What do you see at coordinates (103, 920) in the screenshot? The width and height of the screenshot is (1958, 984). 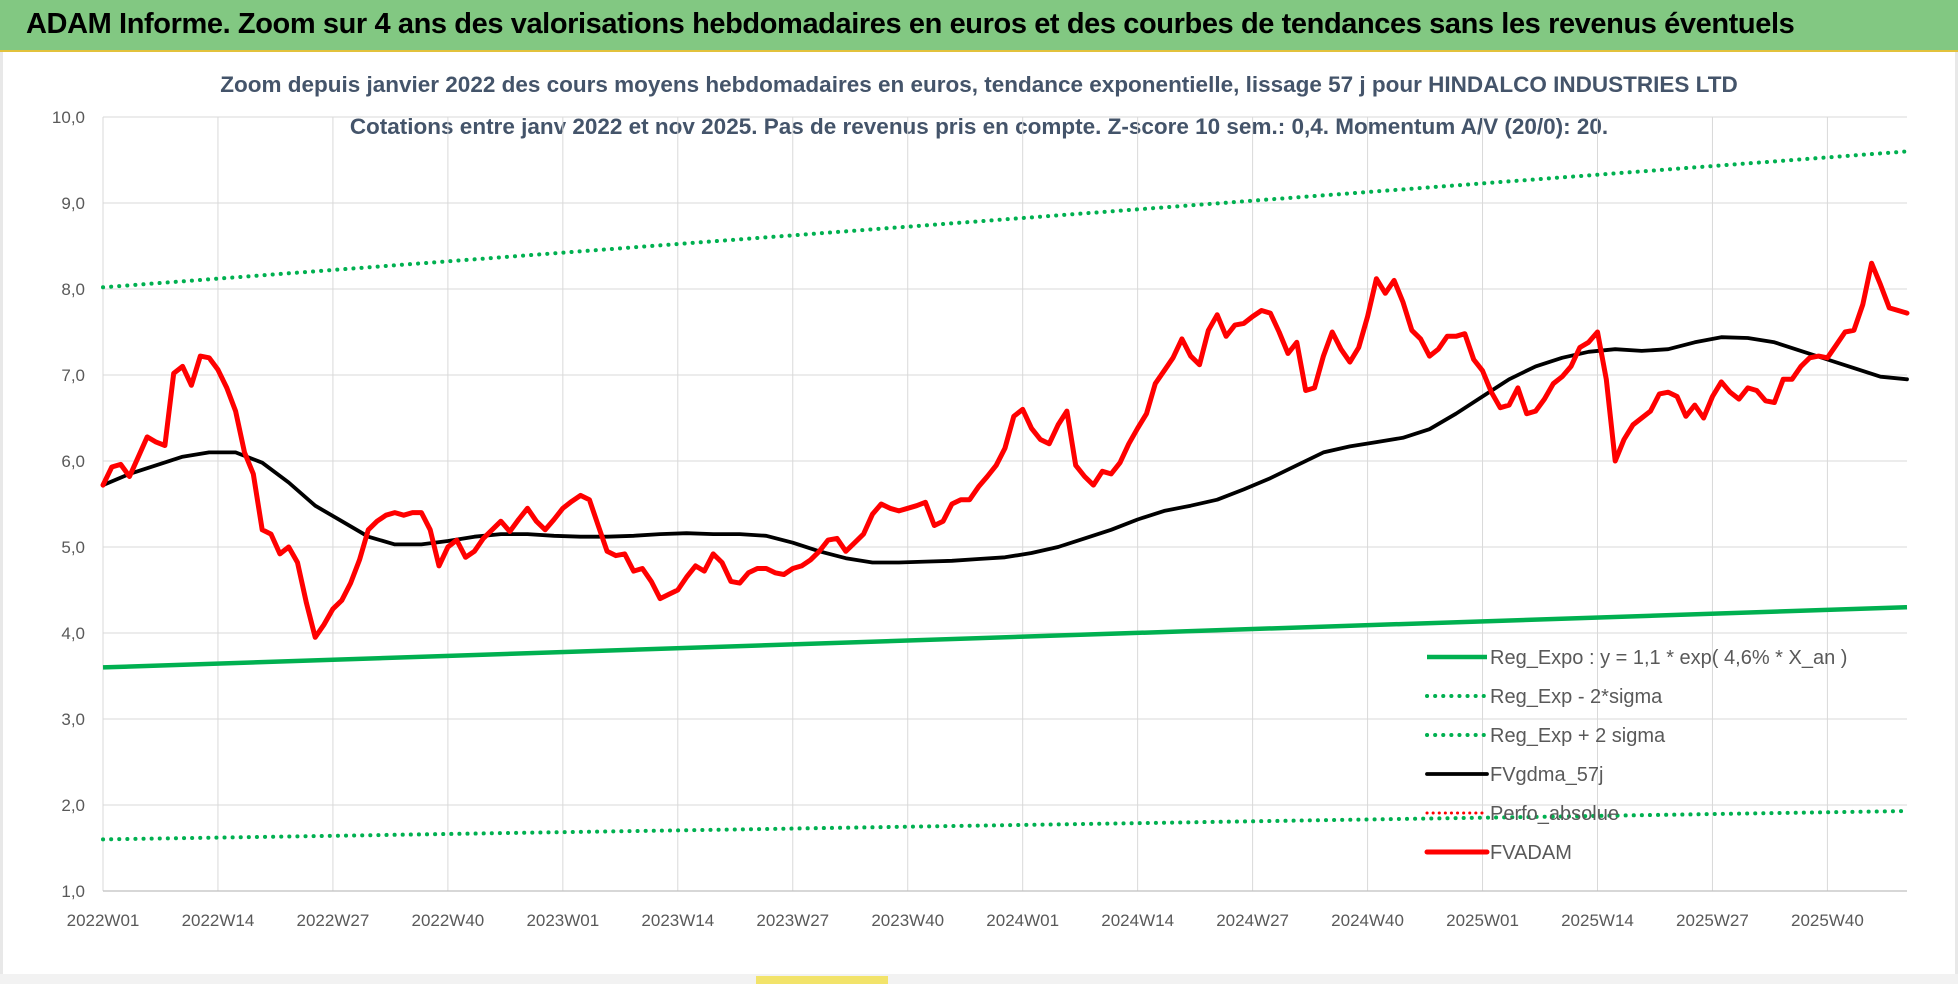 I see `x-tick-label: 2022W01` at bounding box center [103, 920].